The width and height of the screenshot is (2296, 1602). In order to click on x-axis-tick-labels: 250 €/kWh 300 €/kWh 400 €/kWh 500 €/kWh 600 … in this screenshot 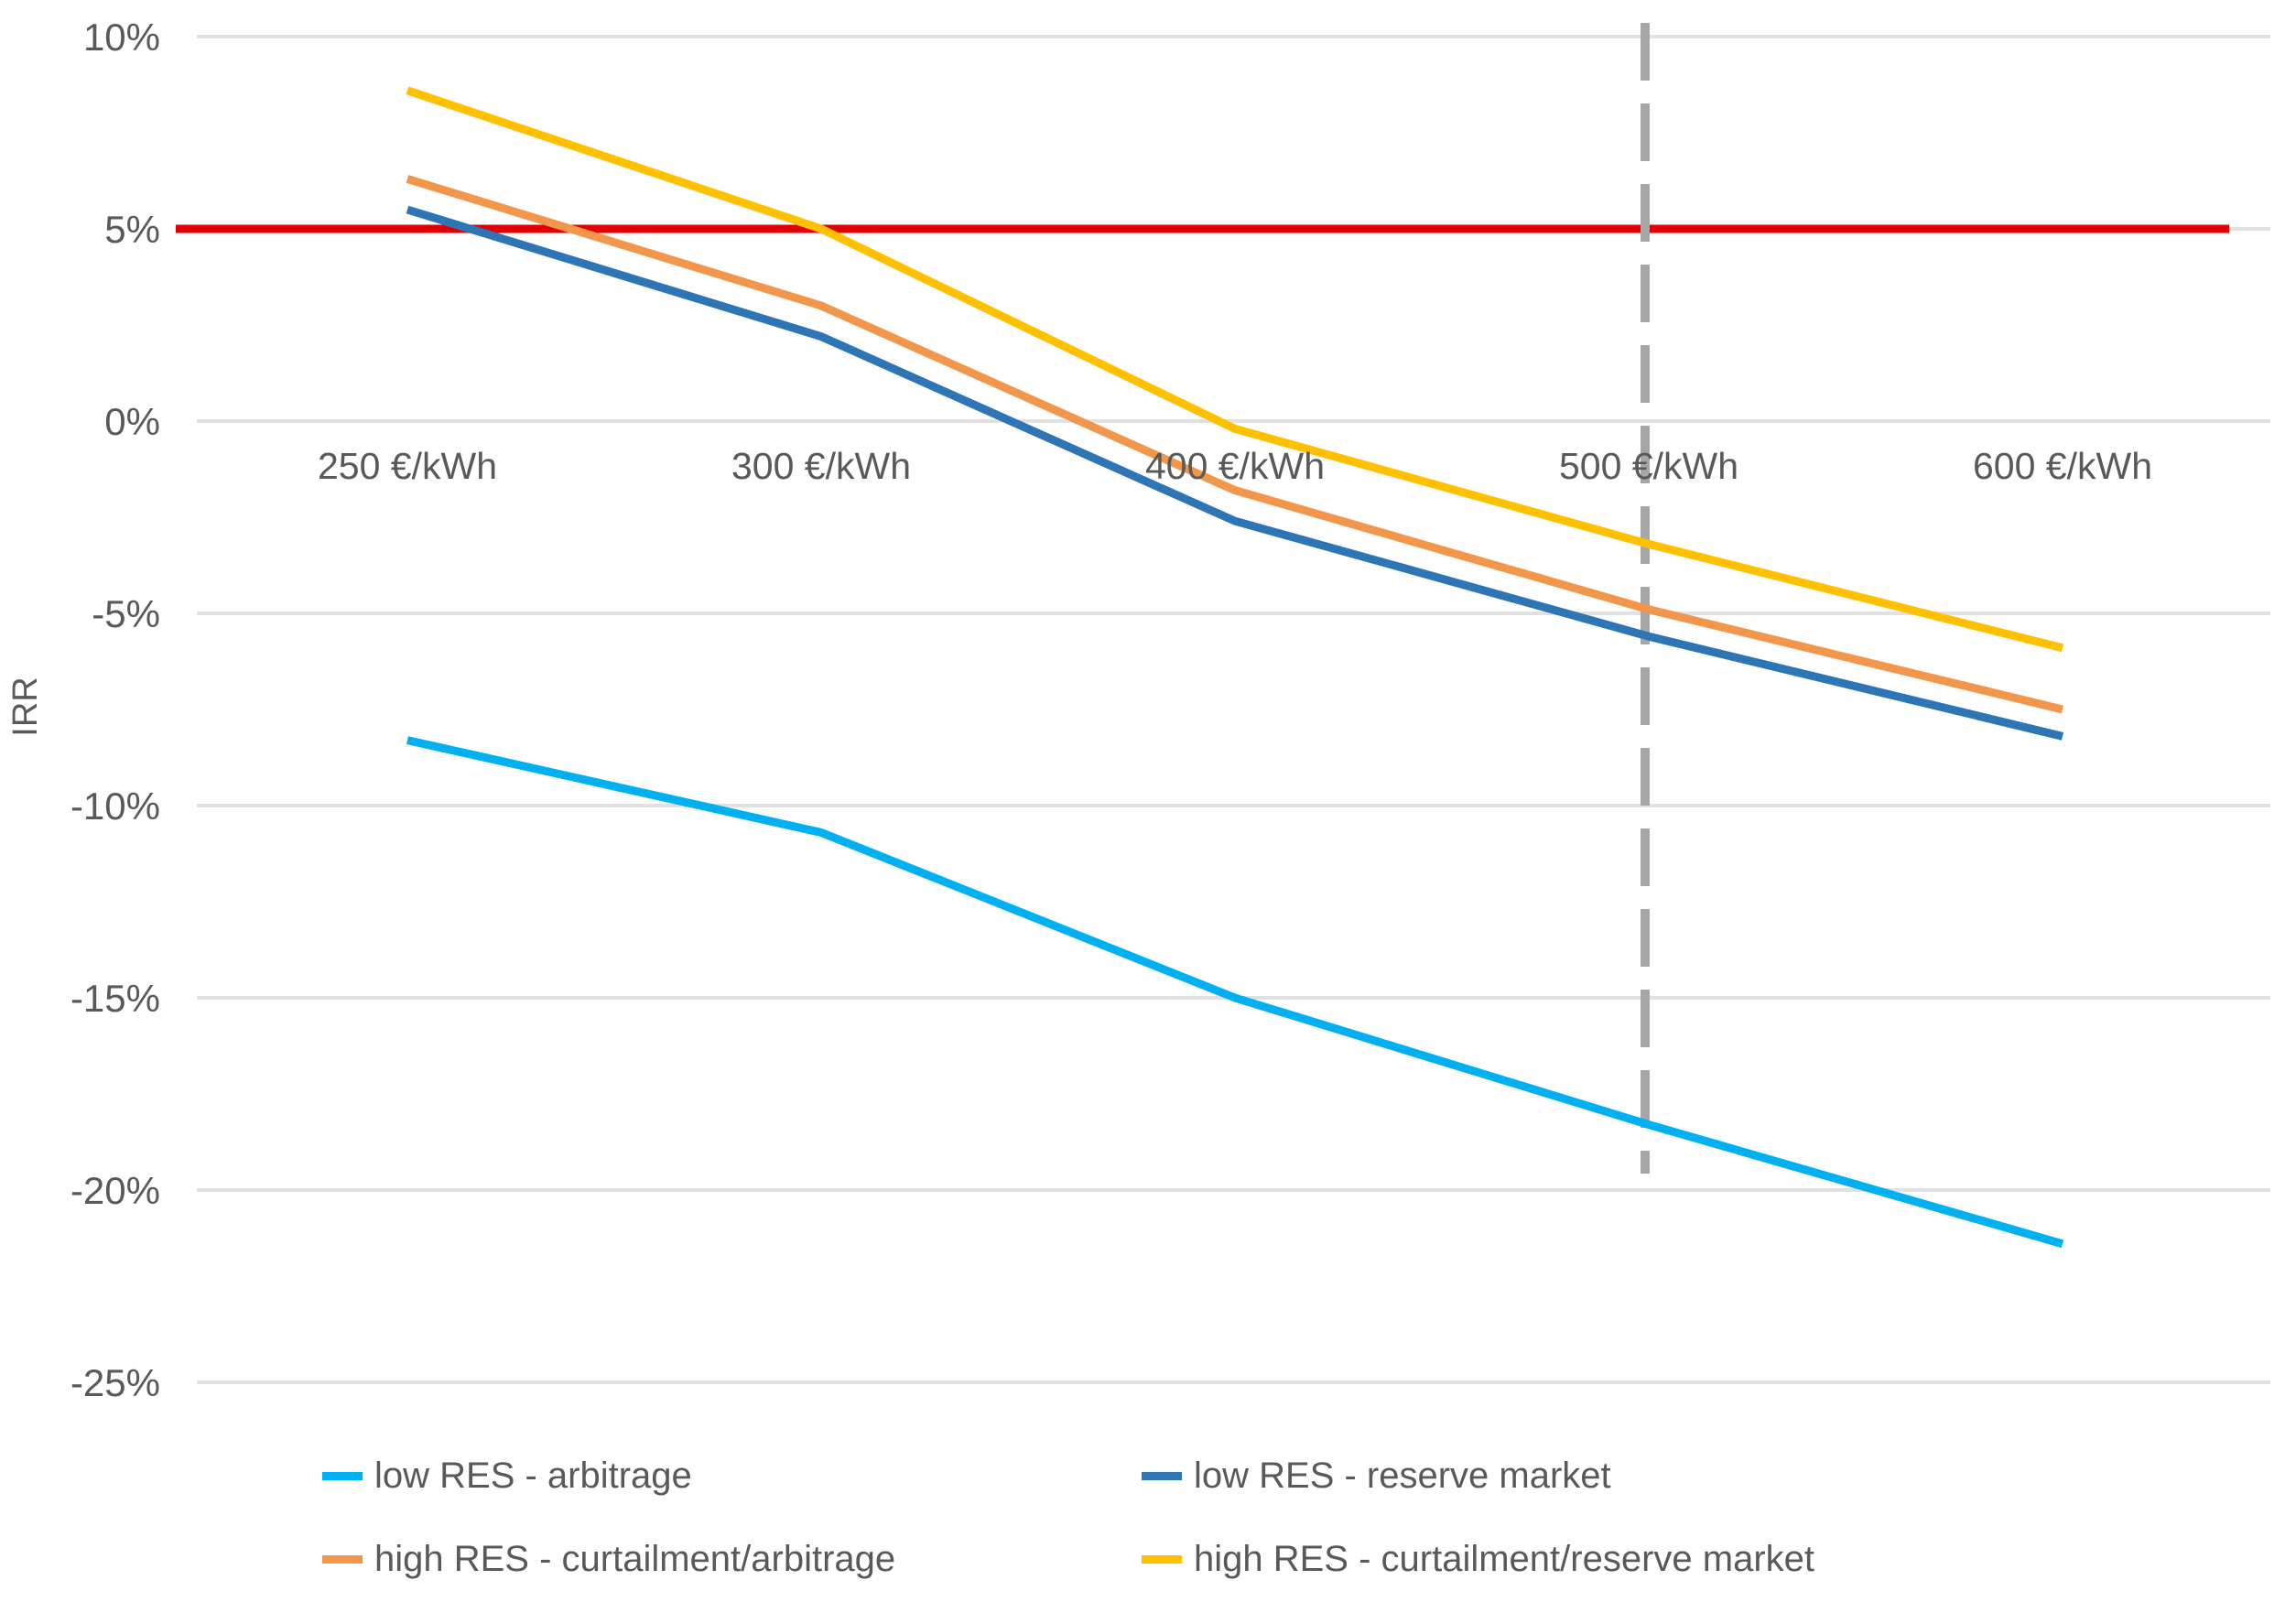, I will do `click(1235, 466)`.